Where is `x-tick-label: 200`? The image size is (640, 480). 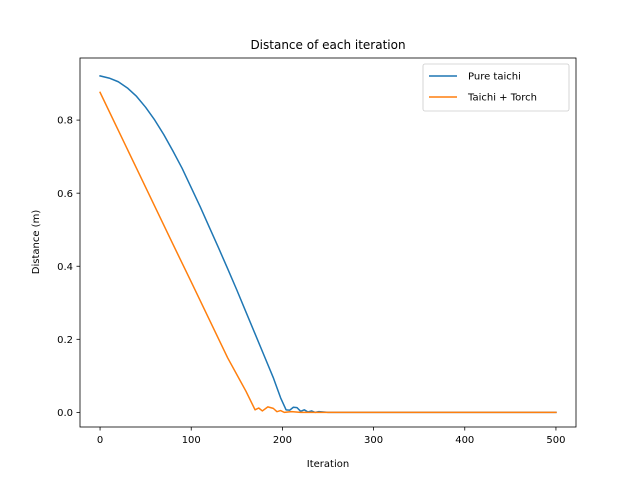
x-tick-label: 200 is located at coordinates (282, 440).